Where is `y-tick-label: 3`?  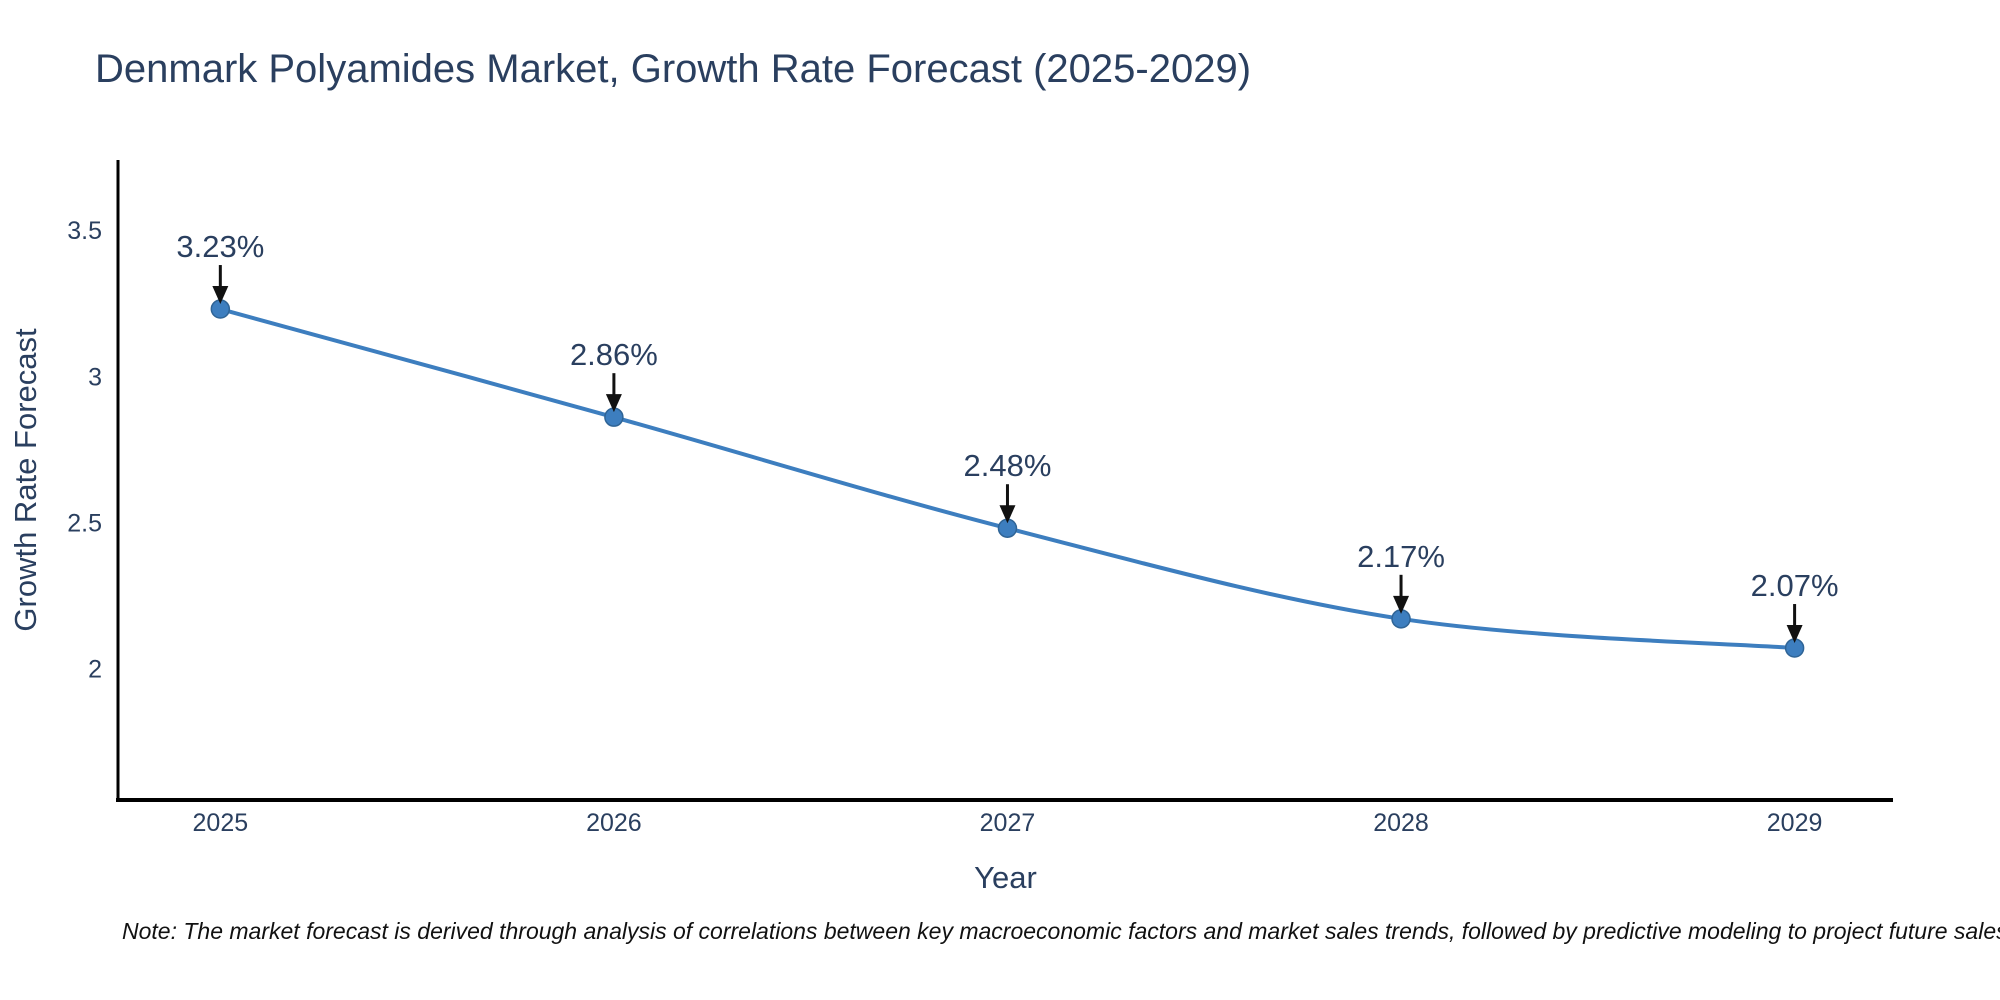 y-tick-label: 3 is located at coordinates (95, 377).